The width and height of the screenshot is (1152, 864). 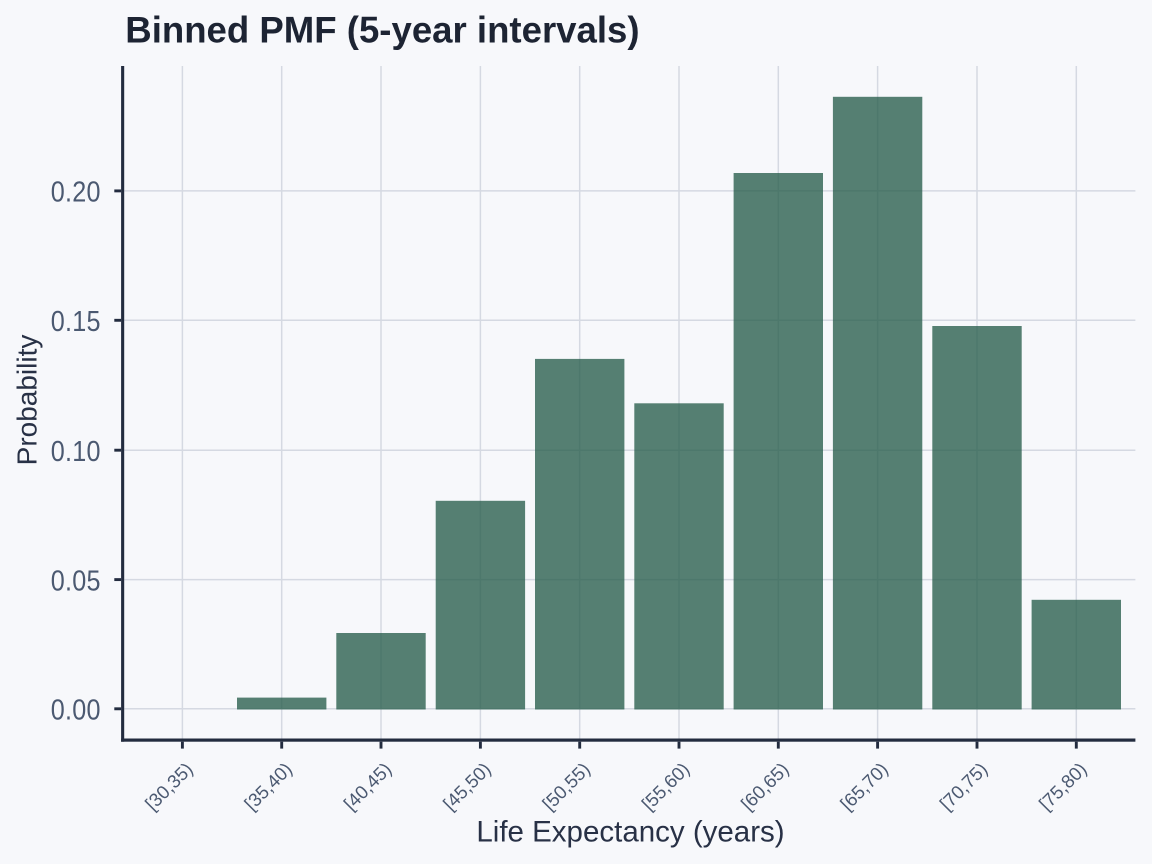 I want to click on svg-text: 0.05, so click(x=76, y=581).